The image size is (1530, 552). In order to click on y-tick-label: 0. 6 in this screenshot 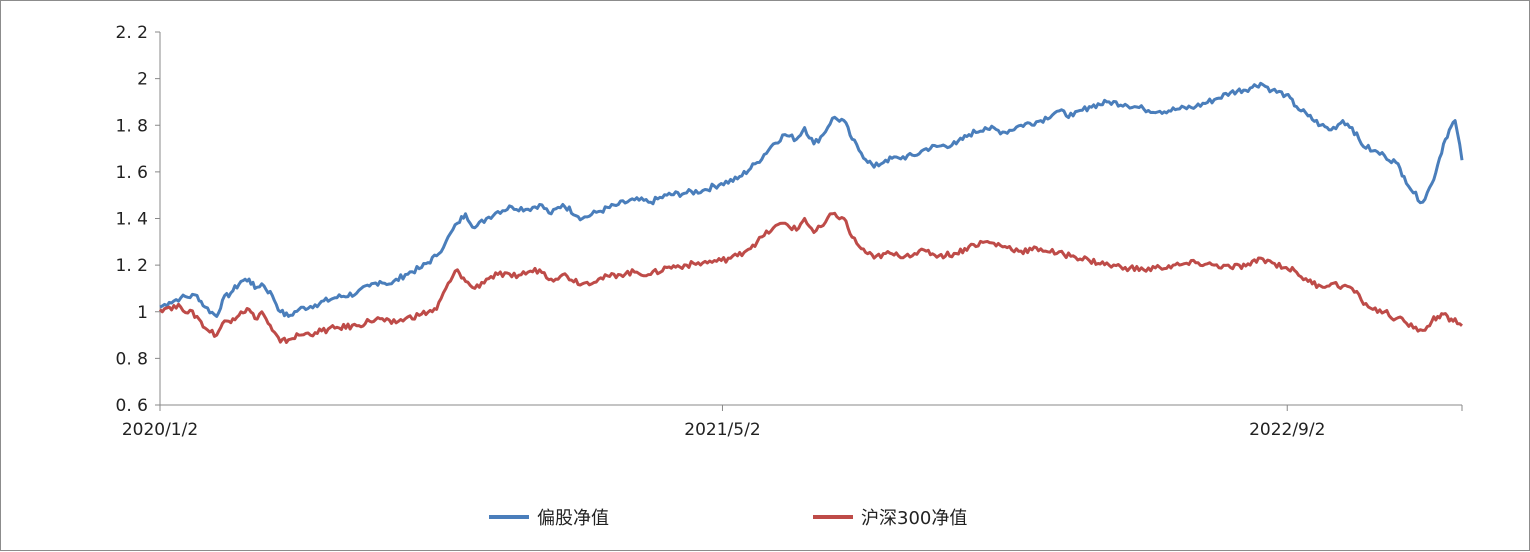, I will do `click(132, 406)`.